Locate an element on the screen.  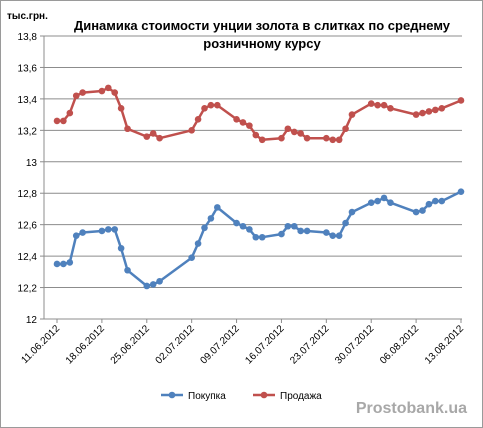
y-tick-label: 13,2 is located at coordinates (28, 131).